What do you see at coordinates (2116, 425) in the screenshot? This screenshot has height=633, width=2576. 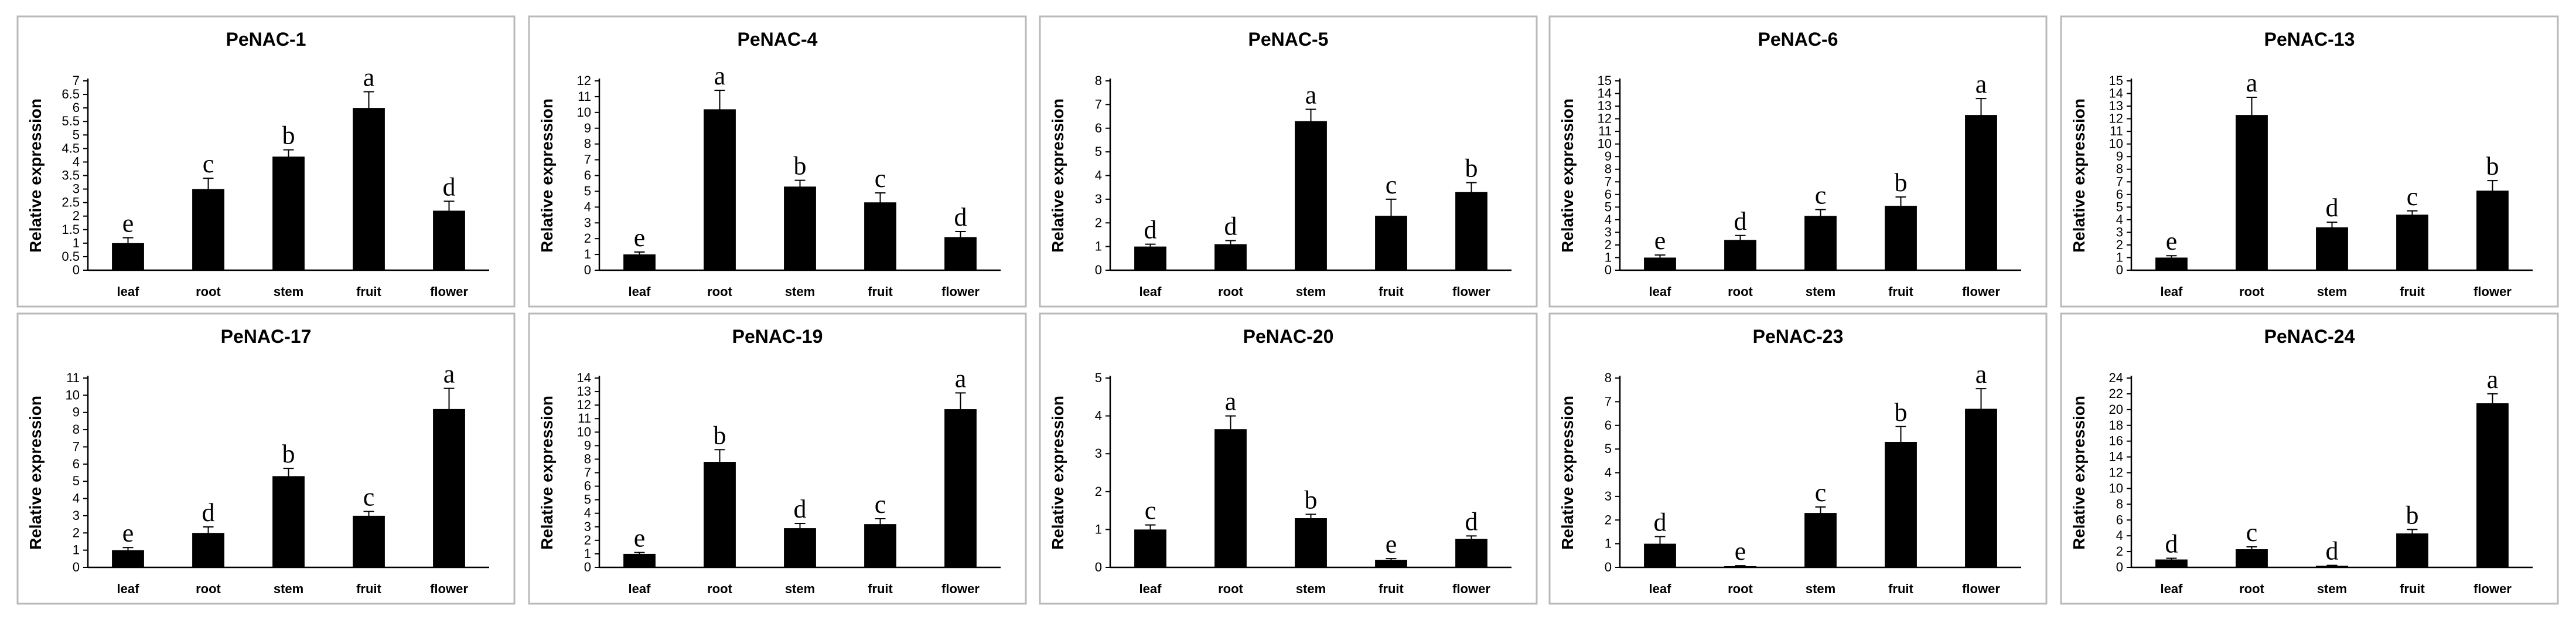 I see `y-tick-label: 18` at bounding box center [2116, 425].